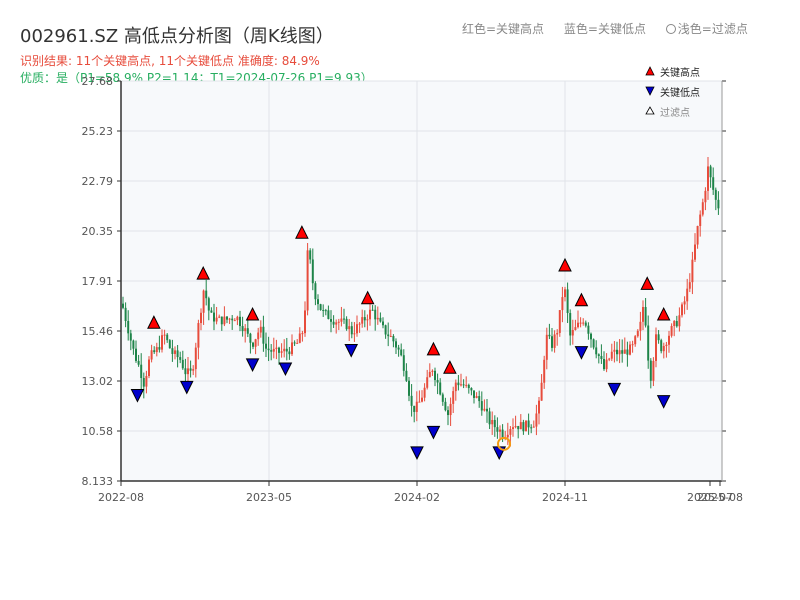 The height and width of the screenshot is (600, 800). I want to click on result-line: 识别结果: 11个关键高点, 11个关键低点 准确度: 84.9%, so click(170, 61).